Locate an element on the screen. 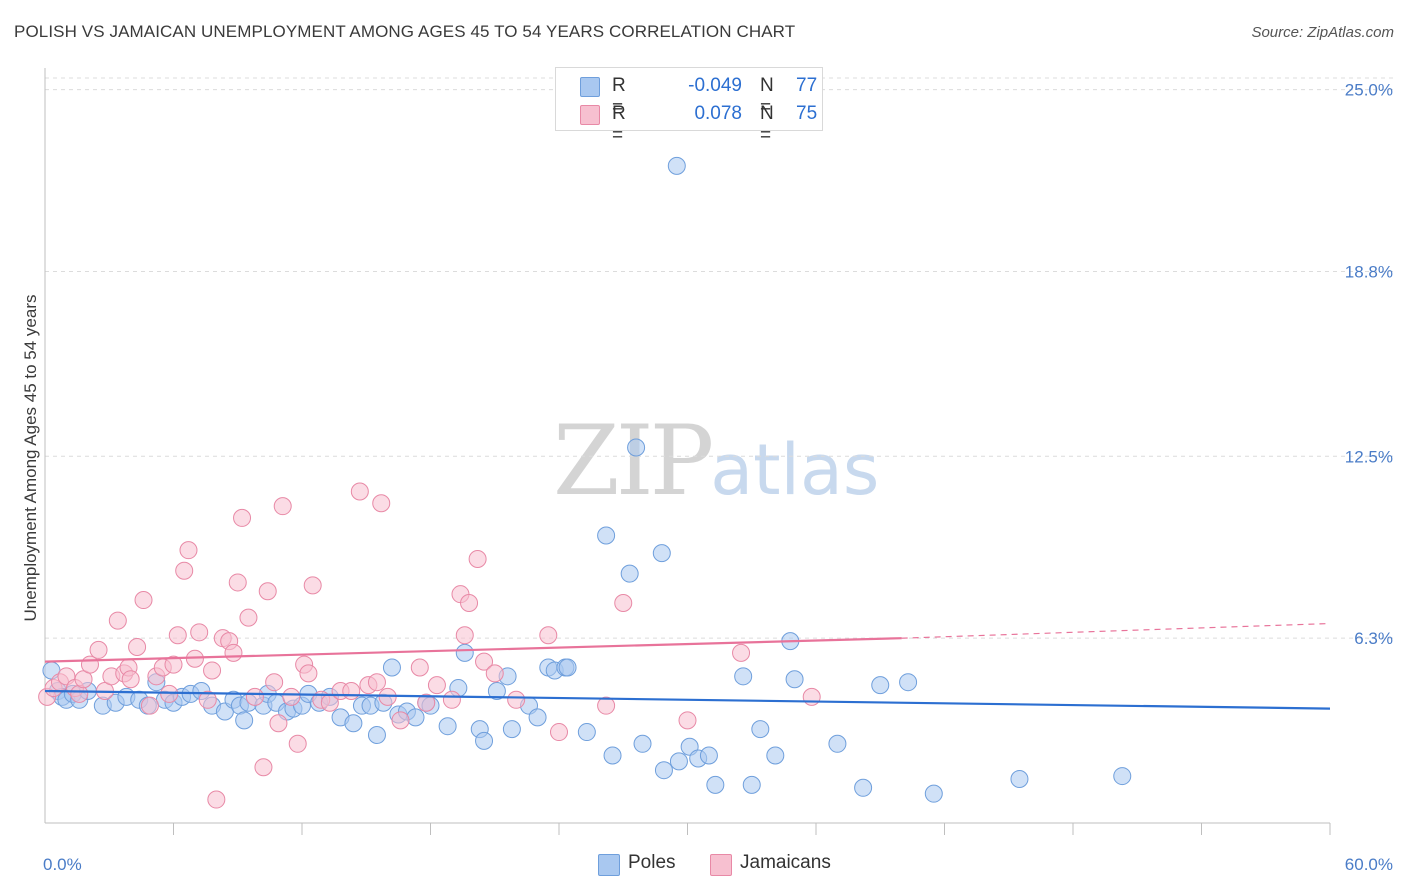 This screenshot has height=892, width=1406. watermark: ZIPatlas is located at coordinates (716, 461).